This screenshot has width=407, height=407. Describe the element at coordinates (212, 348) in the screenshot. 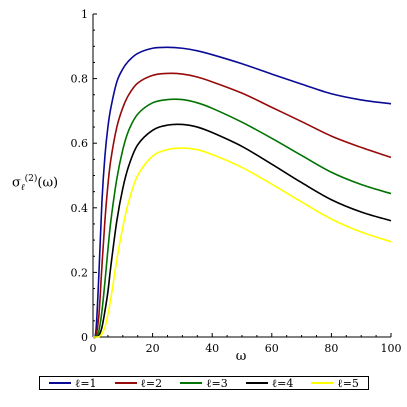

I see `x-tick-label: 40` at that location.